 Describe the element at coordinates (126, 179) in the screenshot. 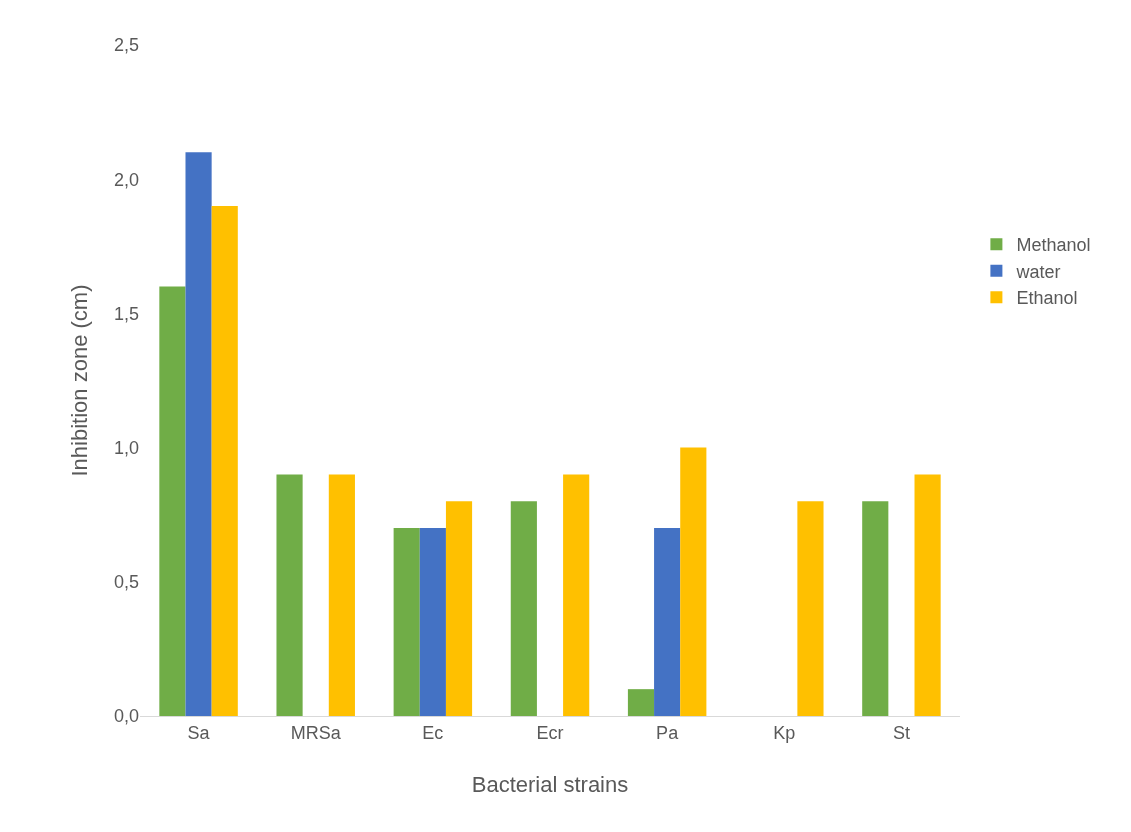

I see `y-tick-label: 2,0` at that location.